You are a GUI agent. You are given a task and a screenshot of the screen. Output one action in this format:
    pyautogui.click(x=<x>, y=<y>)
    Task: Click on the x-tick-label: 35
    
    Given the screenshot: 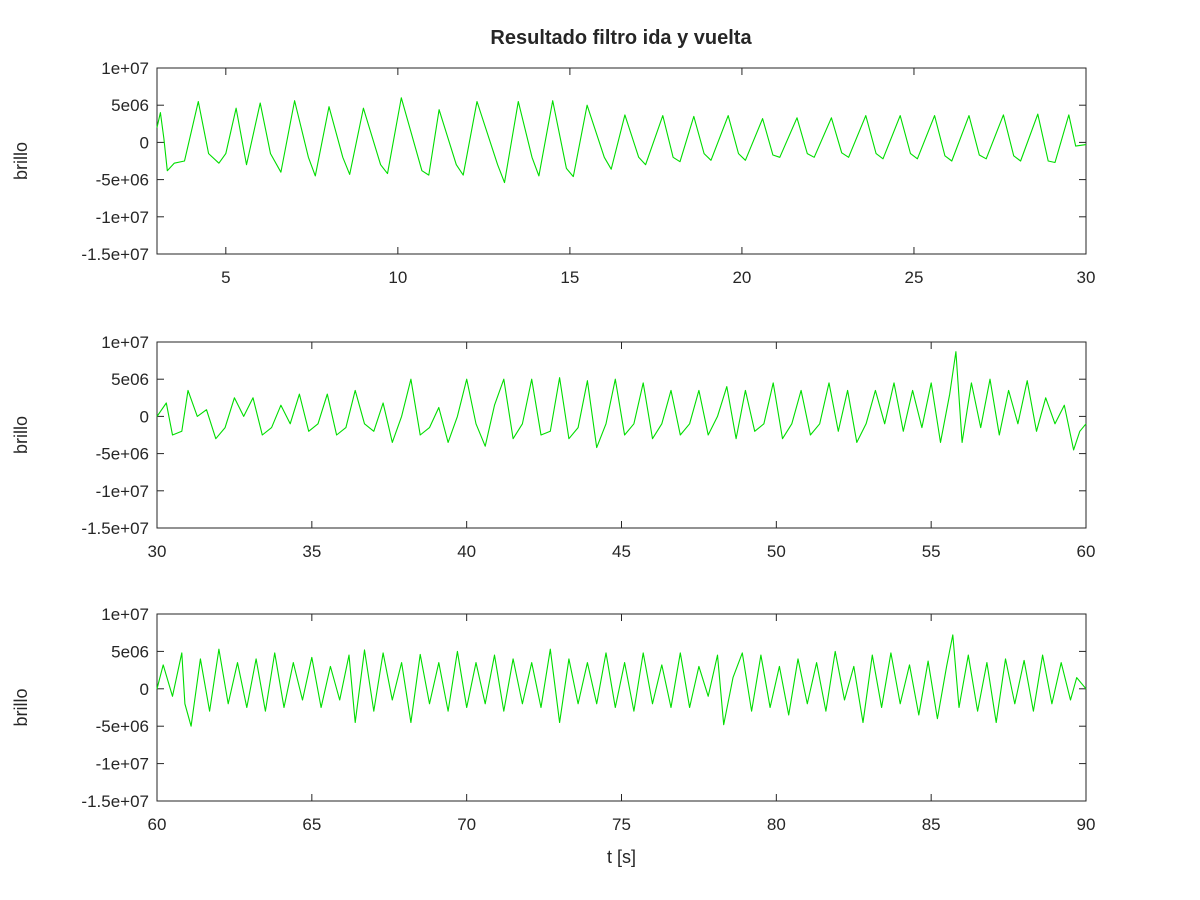 What is the action you would take?
    pyautogui.click(x=311, y=551)
    